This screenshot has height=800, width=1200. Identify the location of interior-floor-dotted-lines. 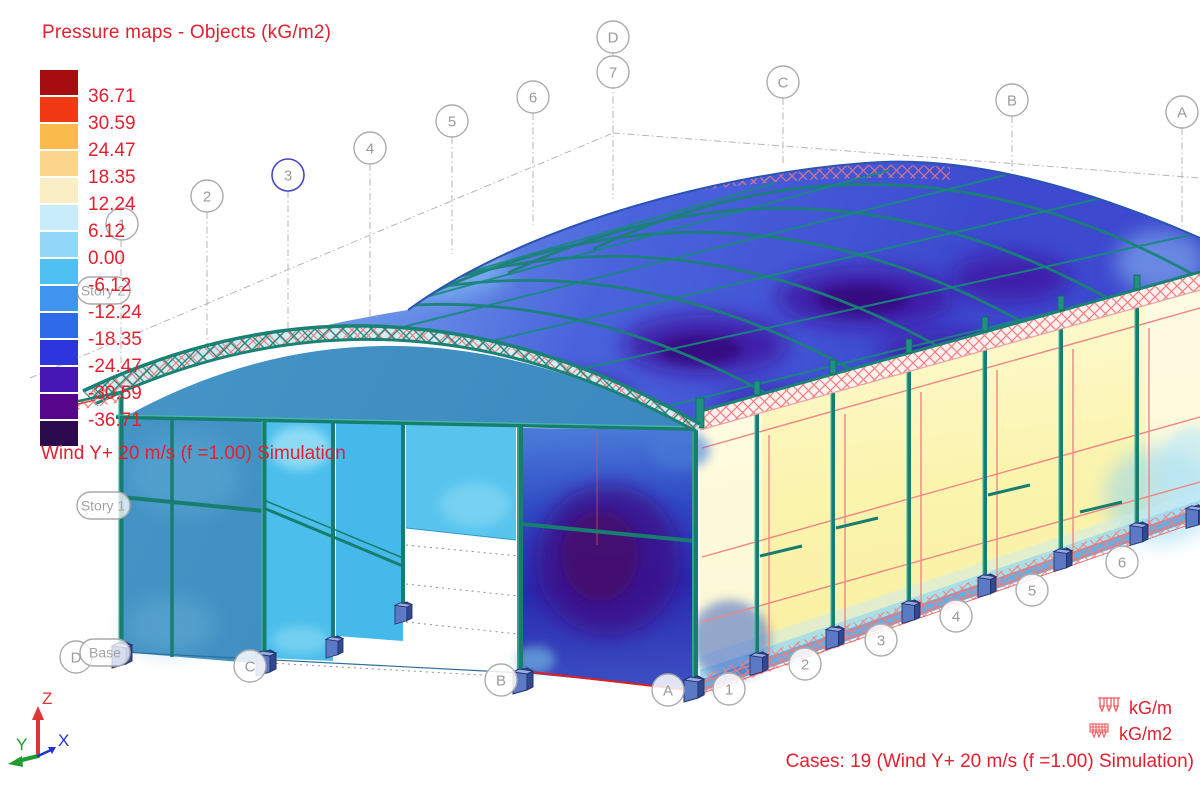
(394, 611).